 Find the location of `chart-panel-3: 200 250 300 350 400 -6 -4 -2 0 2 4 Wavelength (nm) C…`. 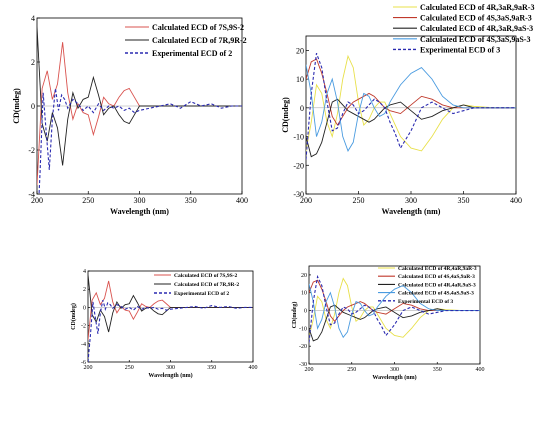

chart-panel-3: 200 250 300 350 400 -6 -4 -2 0 2 4 Wavelength (nm) C… is located at coordinates (164, 324).